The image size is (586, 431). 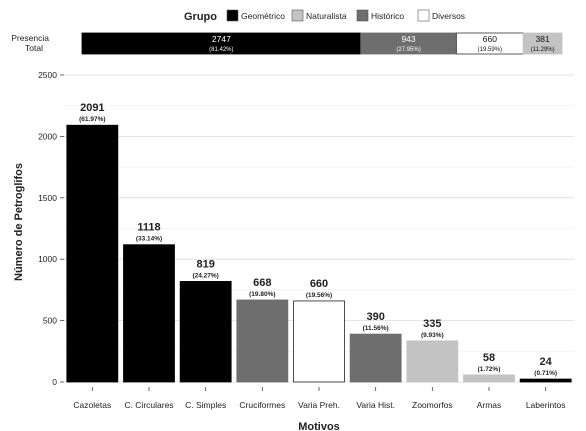 I want to click on bar-pct-label-8: (1.72%), so click(x=489, y=369).